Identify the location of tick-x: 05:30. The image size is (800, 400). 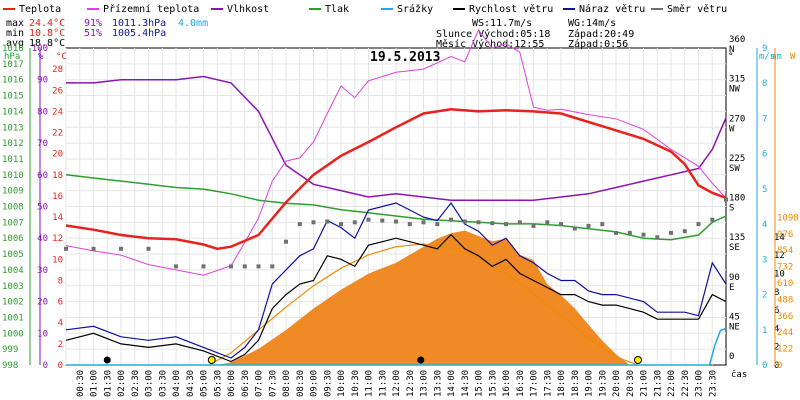
(218, 383).